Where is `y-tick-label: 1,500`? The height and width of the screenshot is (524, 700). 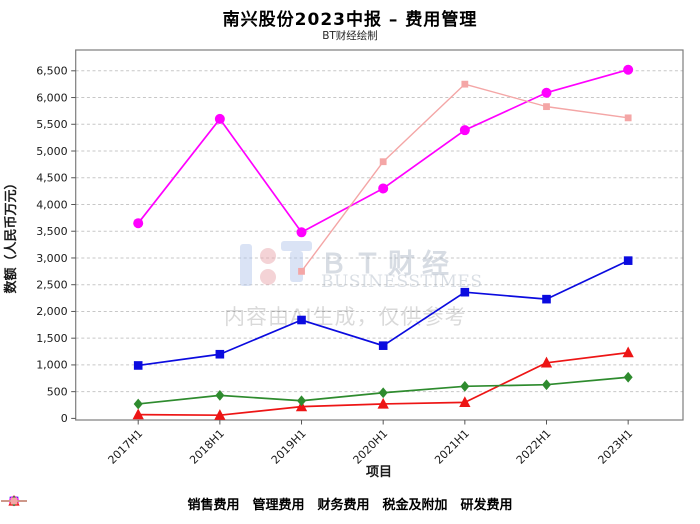
y-tick-label: 1,500 is located at coordinates (52, 338).